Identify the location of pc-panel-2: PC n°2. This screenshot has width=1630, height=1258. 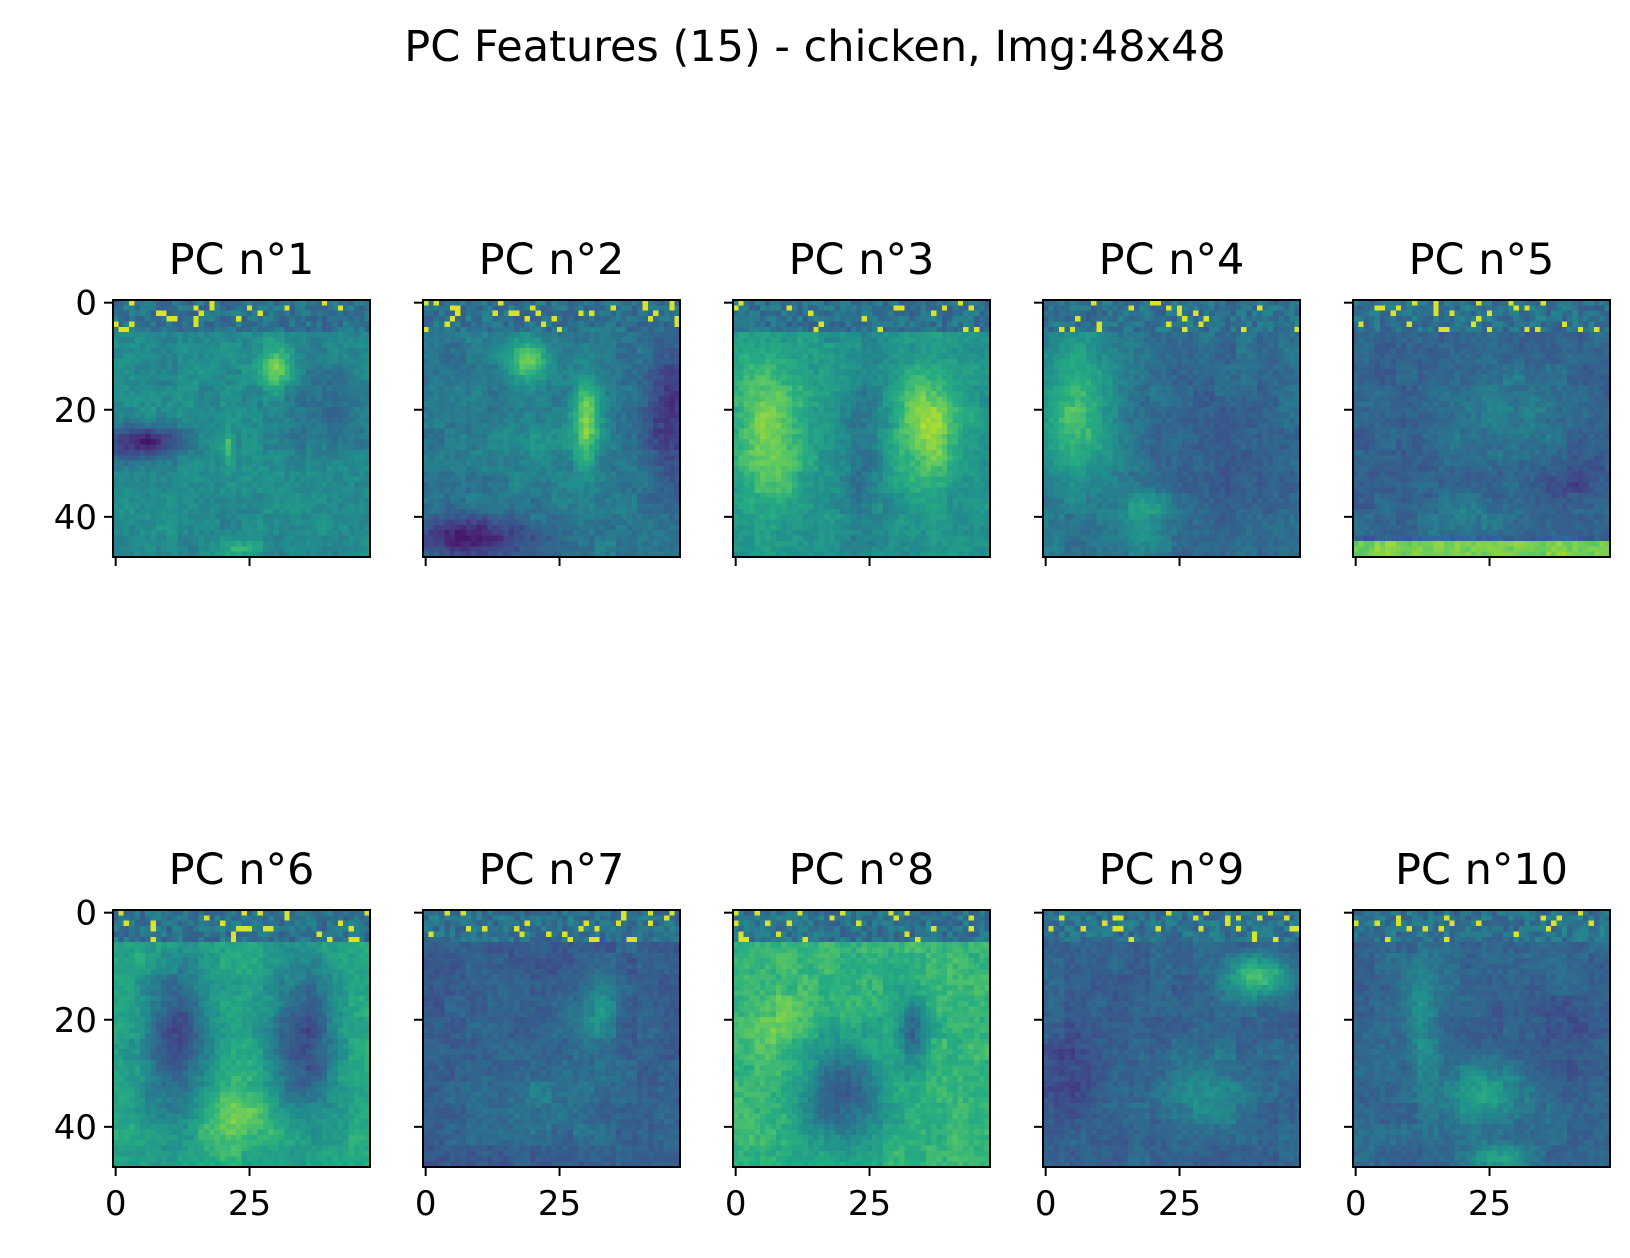
(547, 400).